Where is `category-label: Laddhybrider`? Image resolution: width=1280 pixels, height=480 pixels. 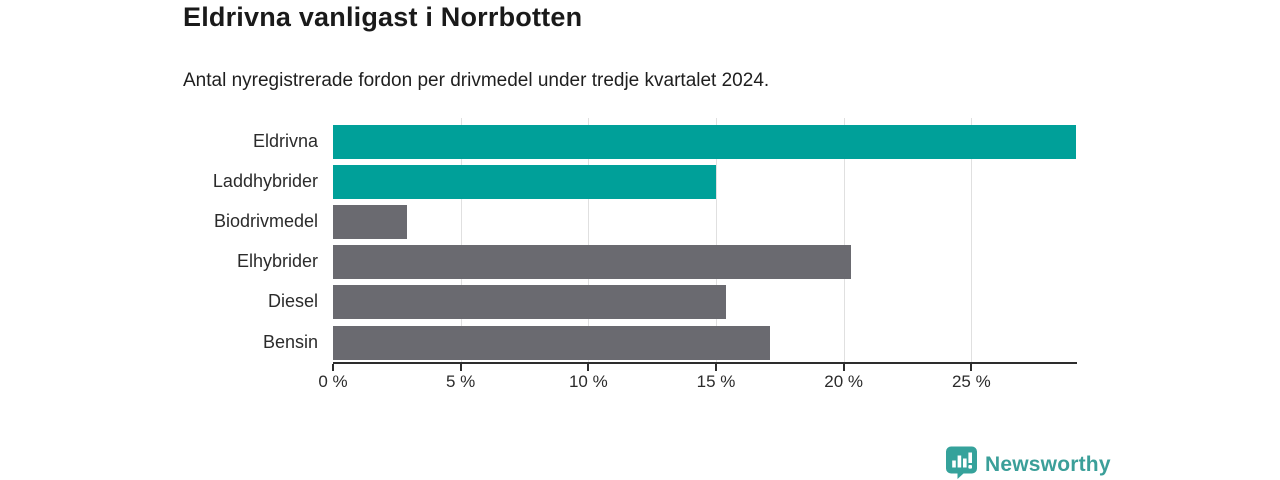
category-label: Laddhybrider is located at coordinates (265, 180).